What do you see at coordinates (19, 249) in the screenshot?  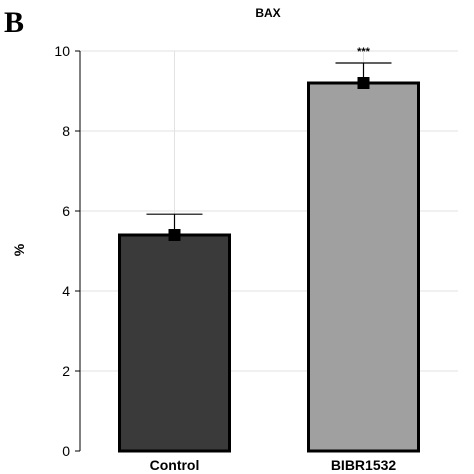 I see `y-axis-label: %` at bounding box center [19, 249].